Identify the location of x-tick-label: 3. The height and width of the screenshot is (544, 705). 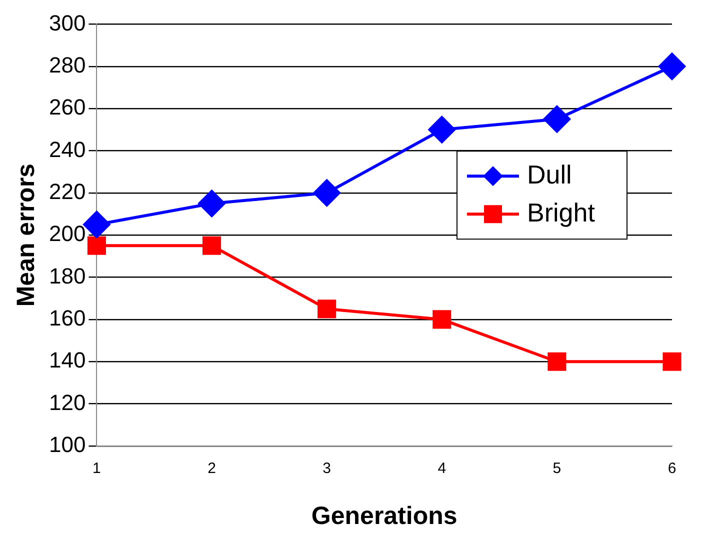
(326, 469).